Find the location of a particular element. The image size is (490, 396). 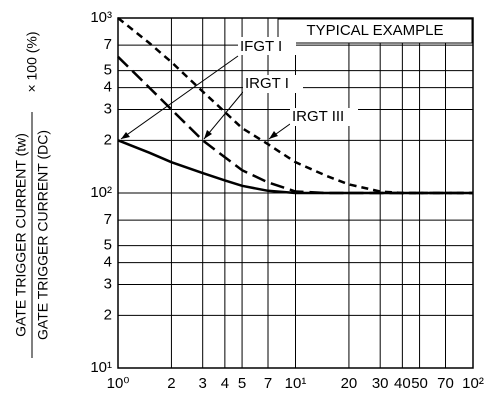

y-label-numerator: GATE TRIGGER CURRENT (tw) is located at coordinates (21, 235).